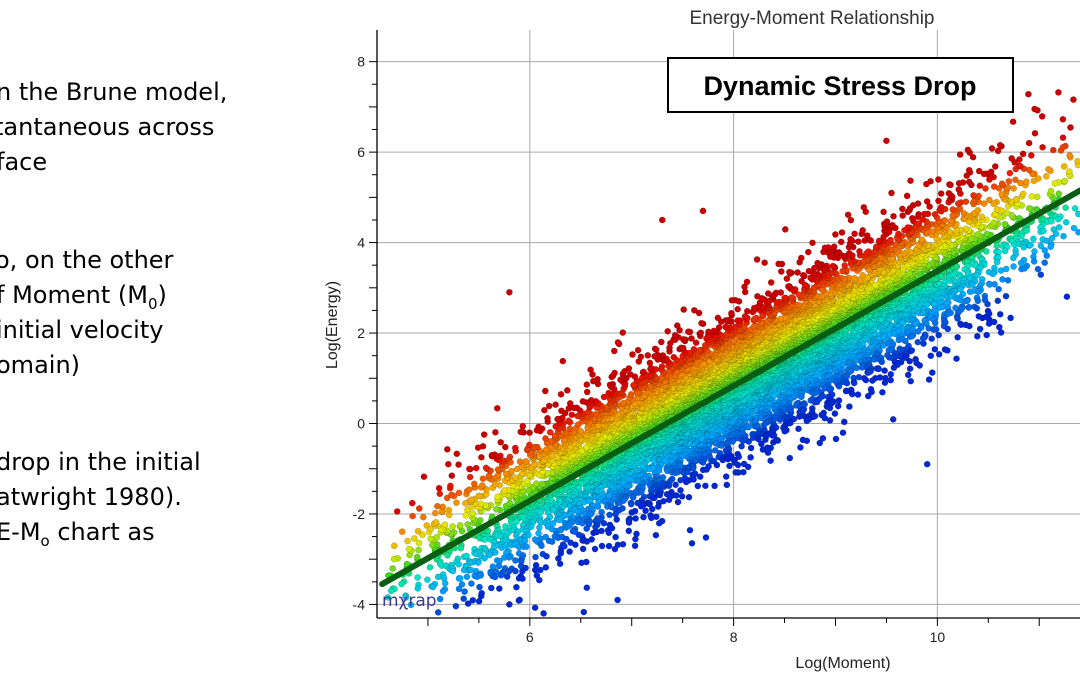 This screenshot has height=675, width=1080. I want to click on slide-text-segment: drop in the initial, so click(100, 462).